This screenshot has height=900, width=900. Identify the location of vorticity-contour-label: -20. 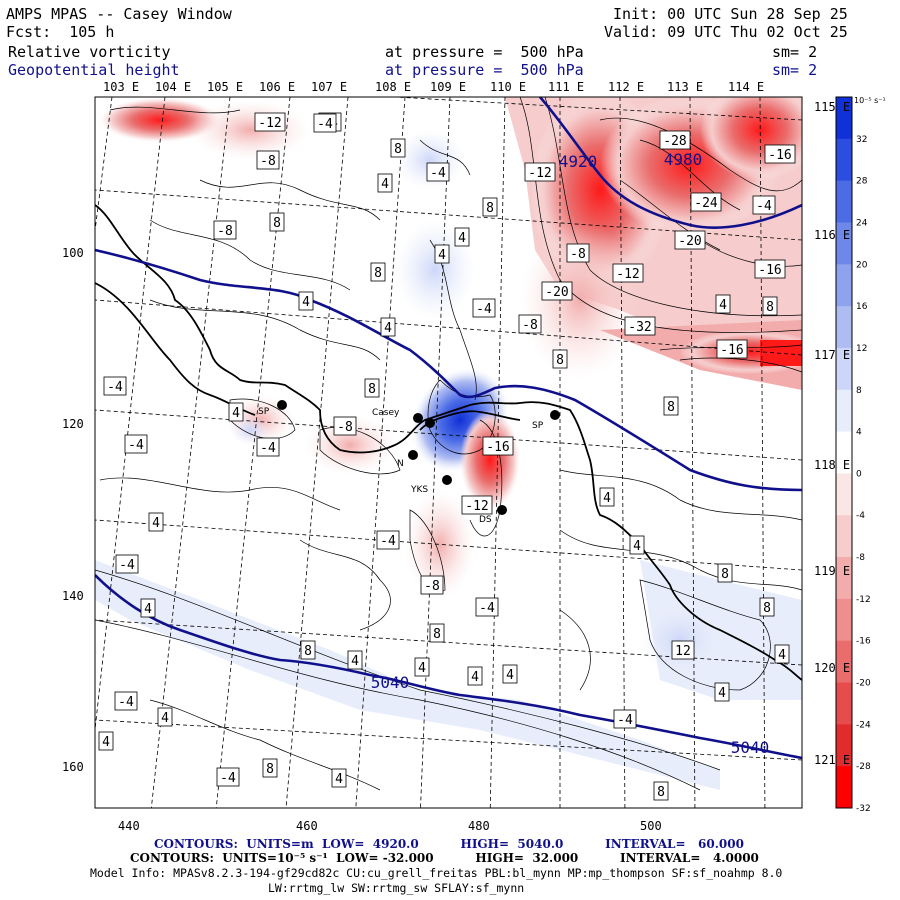
(556, 292).